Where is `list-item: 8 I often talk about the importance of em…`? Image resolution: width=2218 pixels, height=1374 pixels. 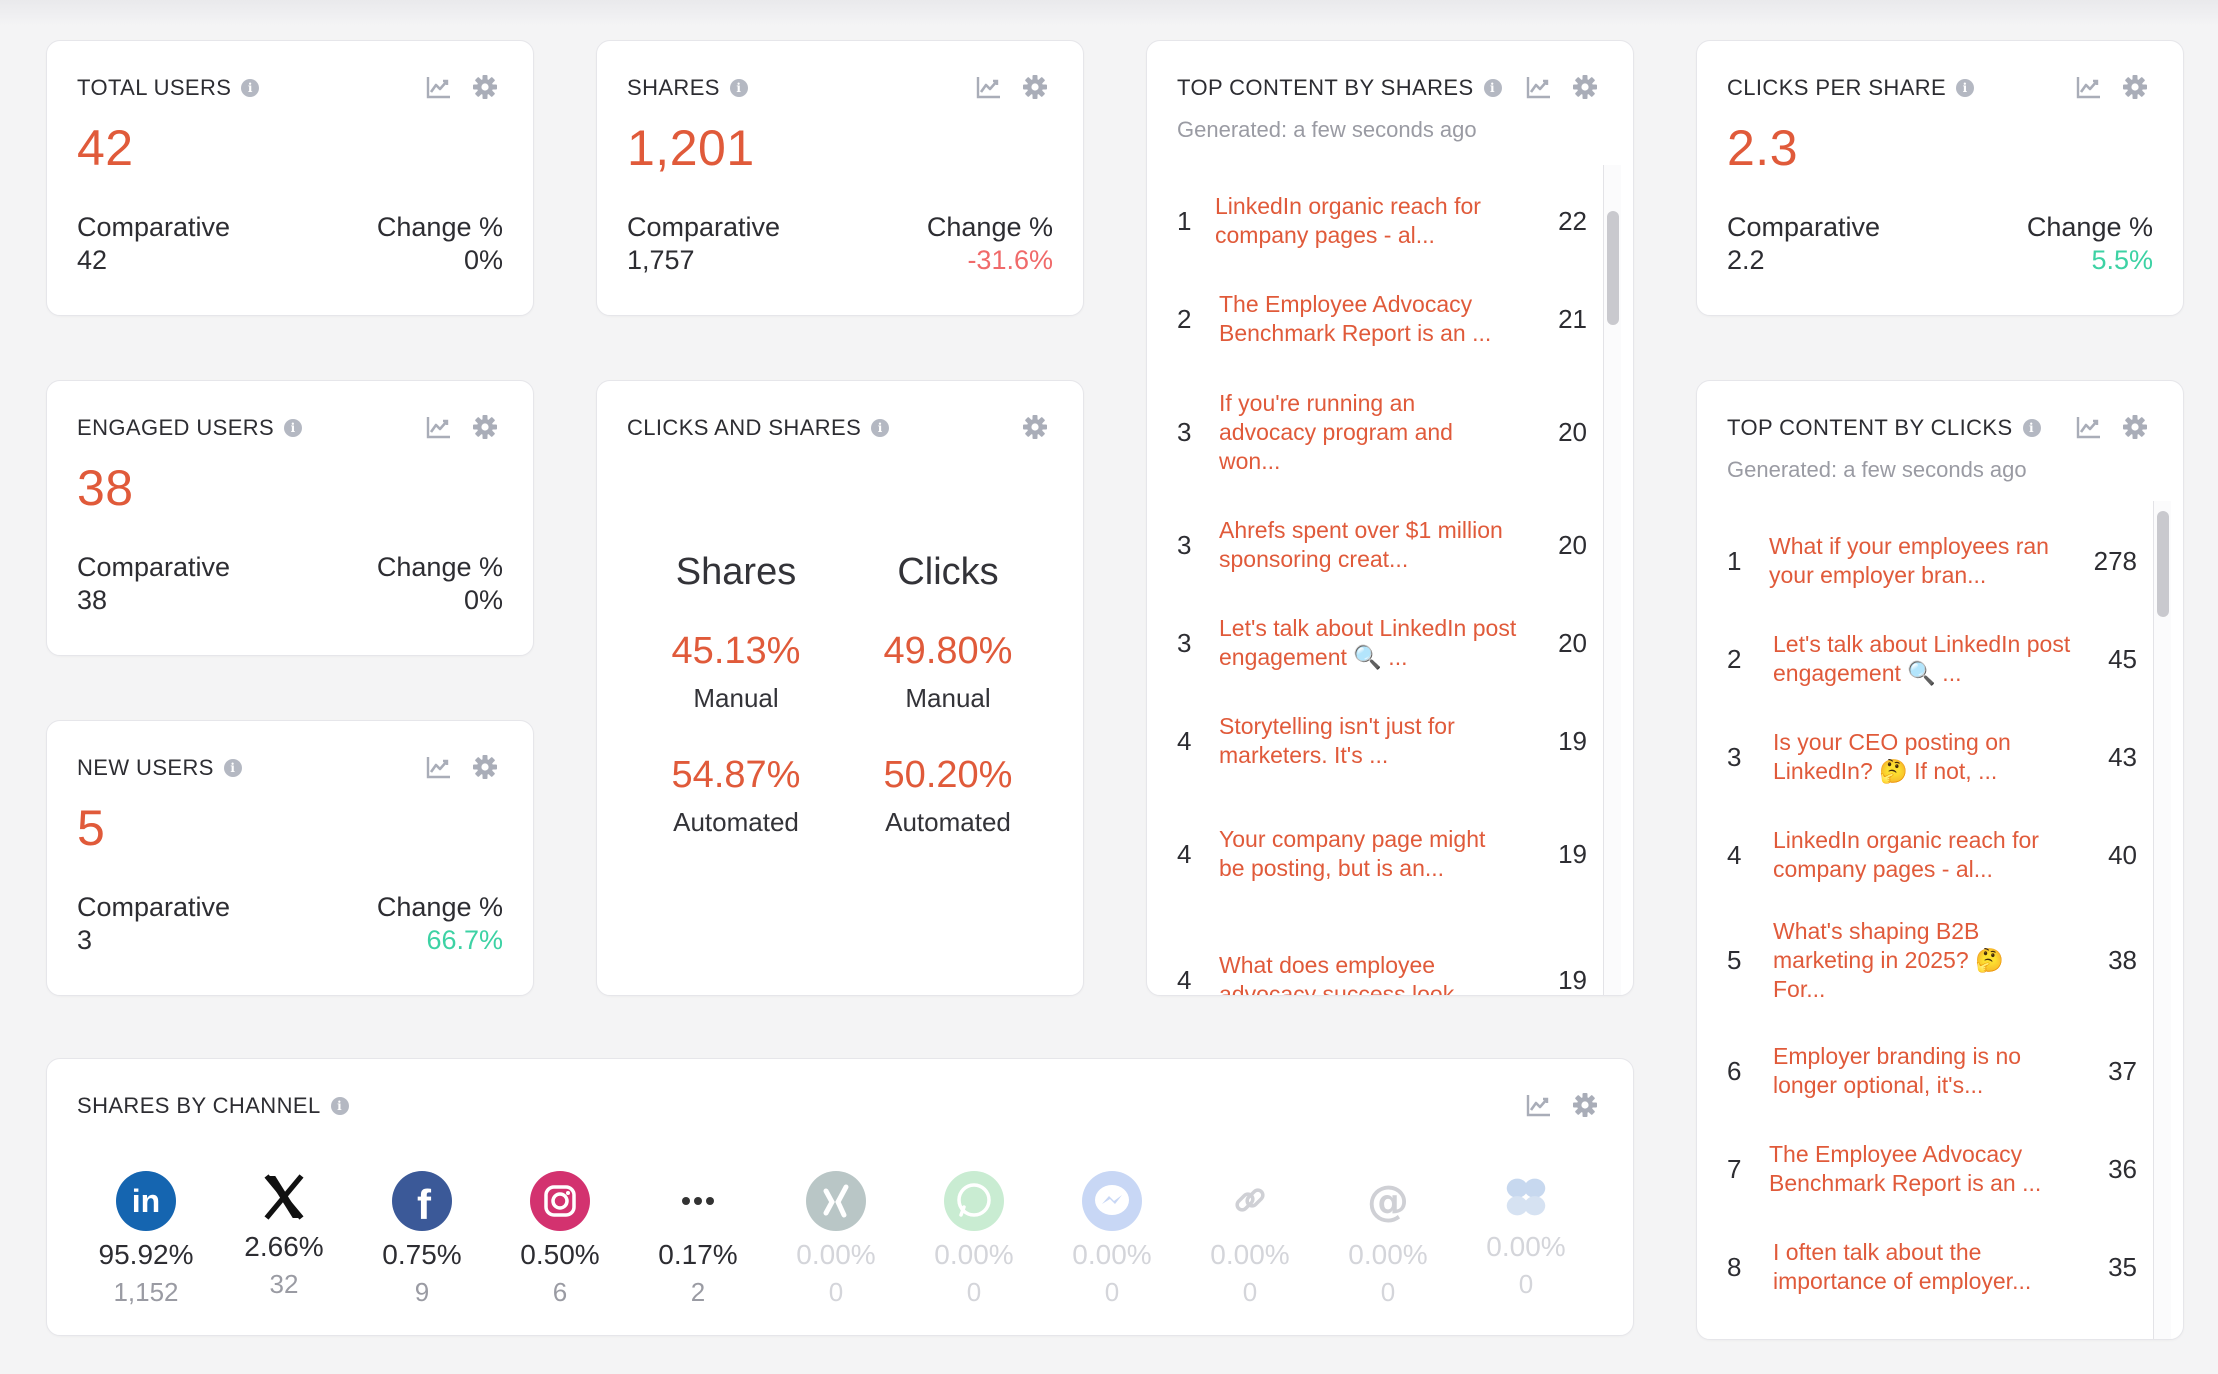
list-item: 8 I often talk about the importance of em… is located at coordinates (1924, 1267).